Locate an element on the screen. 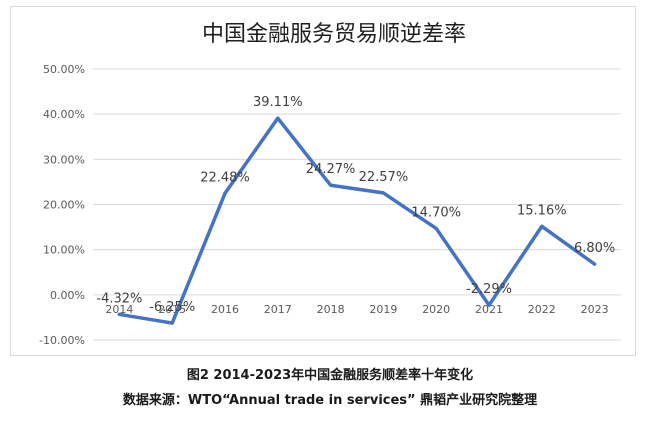 The image size is (660, 423). y-tick-label: 10.00% is located at coordinates (64, 250).